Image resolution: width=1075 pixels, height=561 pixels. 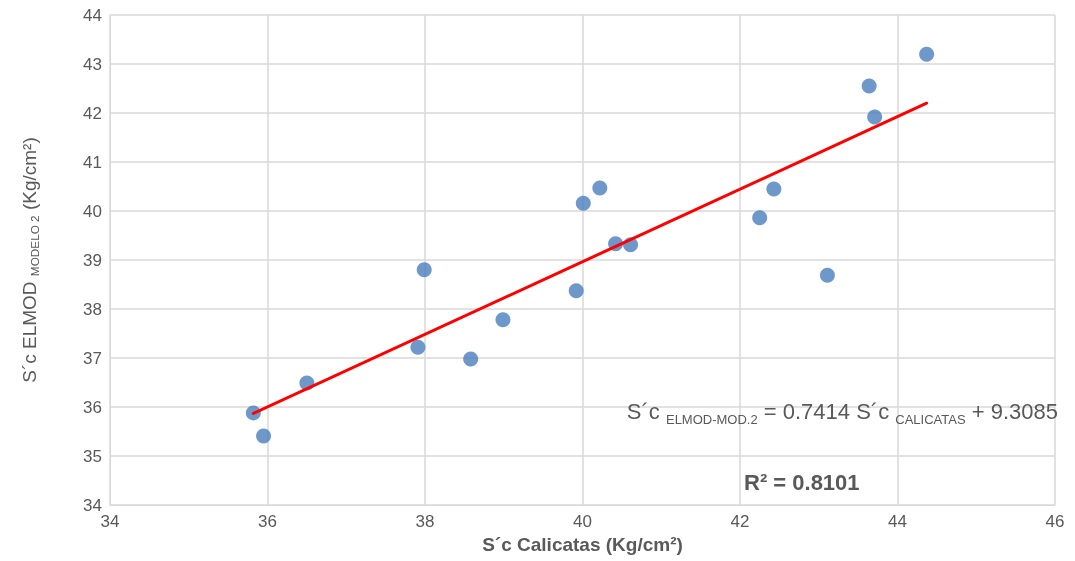 I want to click on x-tick-label: 46, so click(x=1055, y=521).